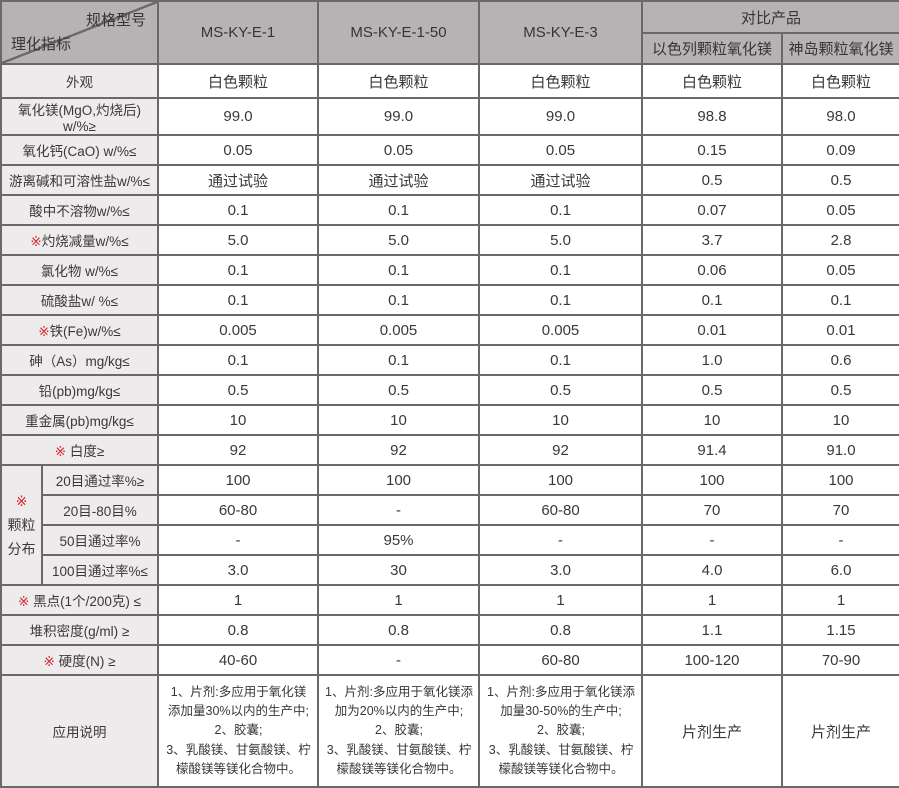  Describe the element at coordinates (839, 450) in the screenshot. I see `cell-value: 91.0` at that location.